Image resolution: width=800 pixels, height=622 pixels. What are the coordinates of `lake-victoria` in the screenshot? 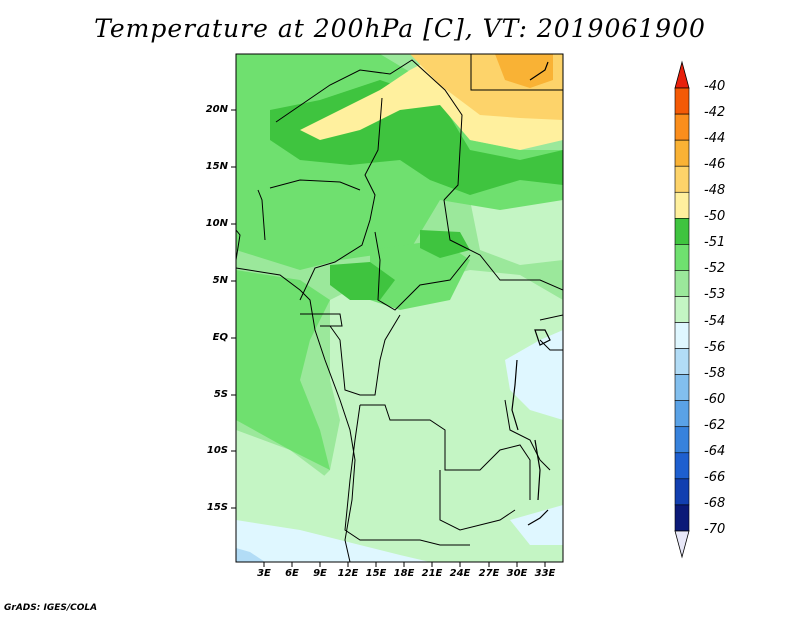 It's located at (542, 337).